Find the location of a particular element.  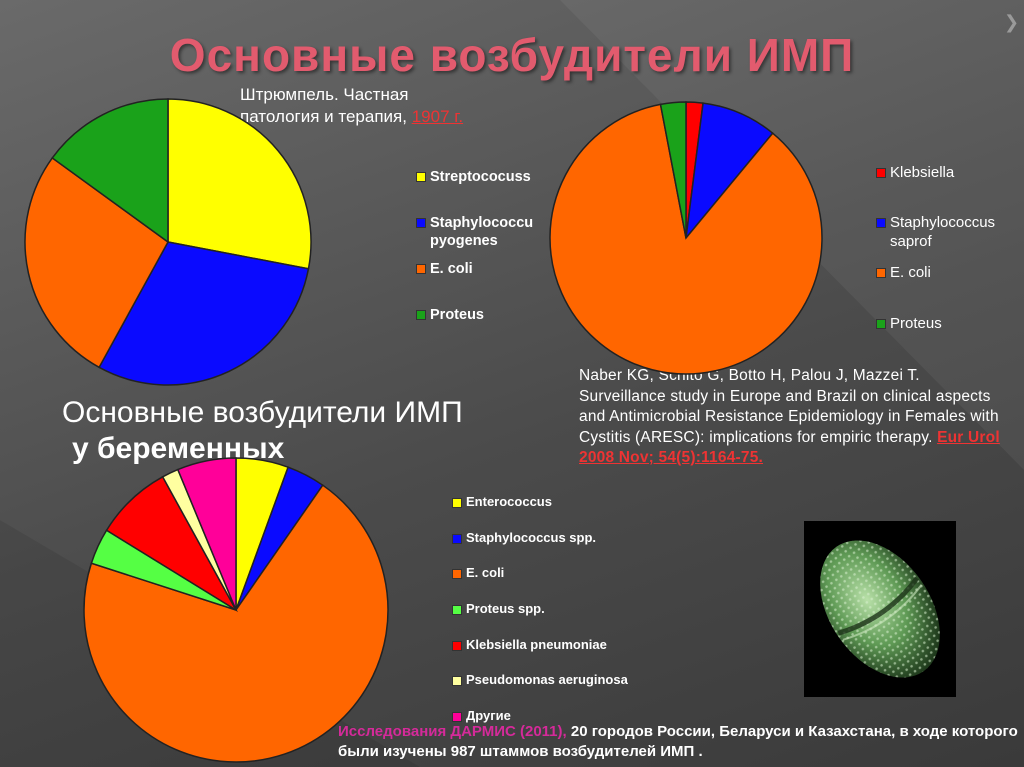

legend-label: Proteus spp. is located at coordinates (505, 608).